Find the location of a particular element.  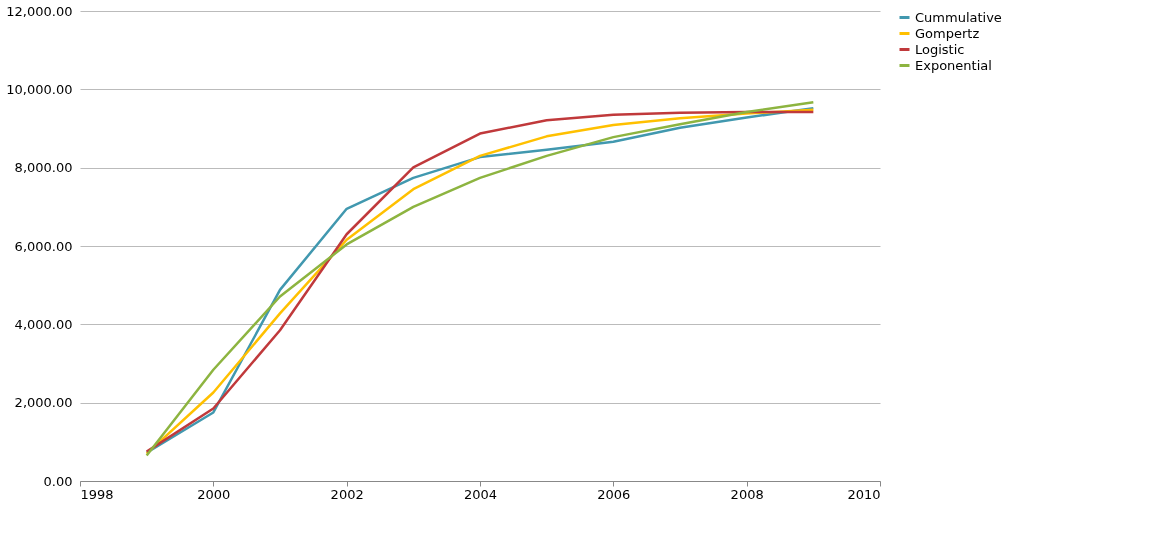

x-tick-label: 2010 is located at coordinates (864, 494).